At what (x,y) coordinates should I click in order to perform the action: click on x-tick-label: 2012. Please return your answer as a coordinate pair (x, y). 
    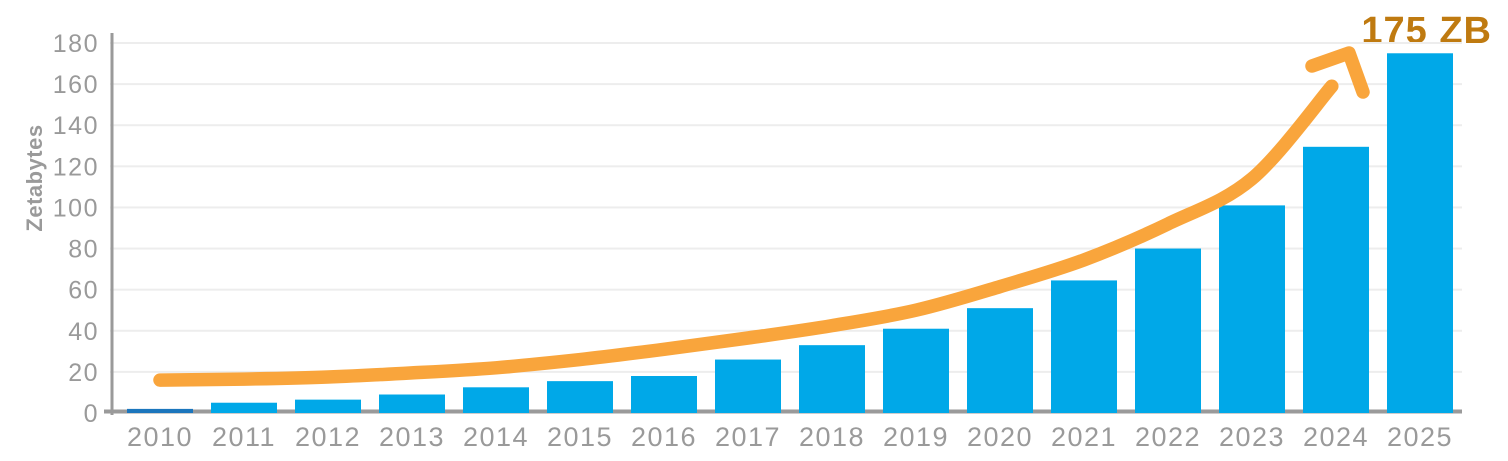
    Looking at the image, I should click on (328, 437).